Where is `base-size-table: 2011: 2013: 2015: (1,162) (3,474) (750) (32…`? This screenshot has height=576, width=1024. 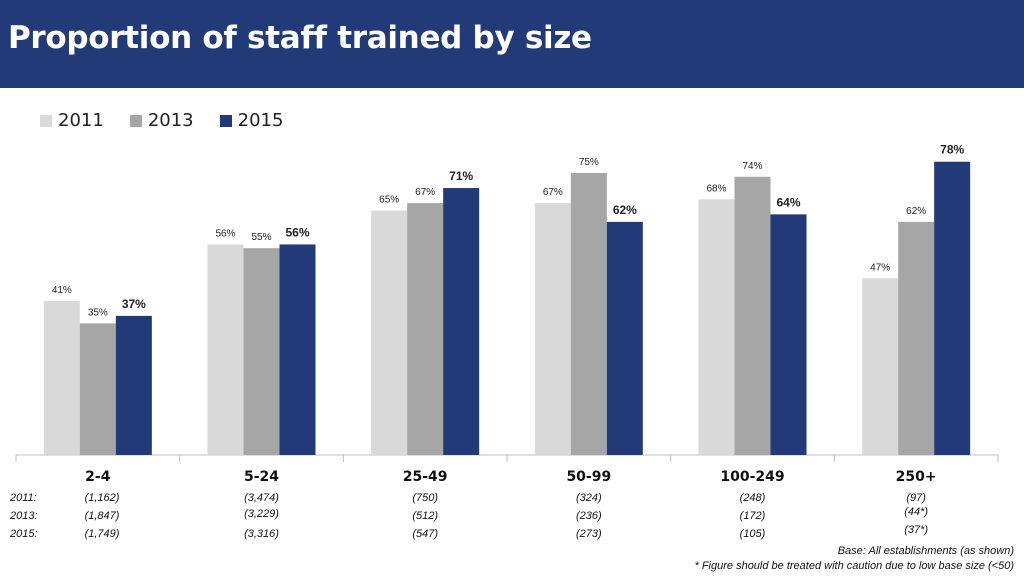 base-size-table: 2011: 2013: 2015: (1,162) (3,474) (750) (32… is located at coordinates (512, 518).